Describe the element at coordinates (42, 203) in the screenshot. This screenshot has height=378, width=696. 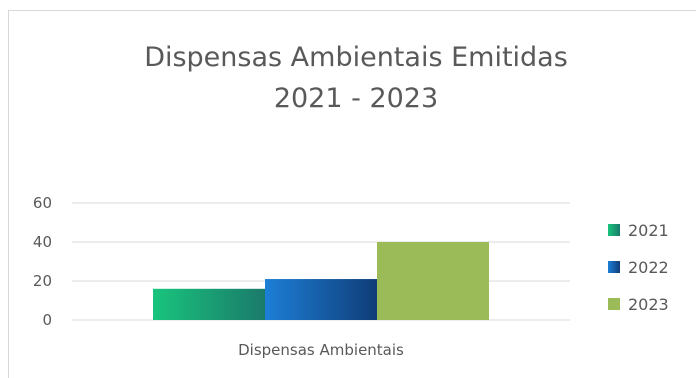
I see `y-tick-label: 60` at that location.